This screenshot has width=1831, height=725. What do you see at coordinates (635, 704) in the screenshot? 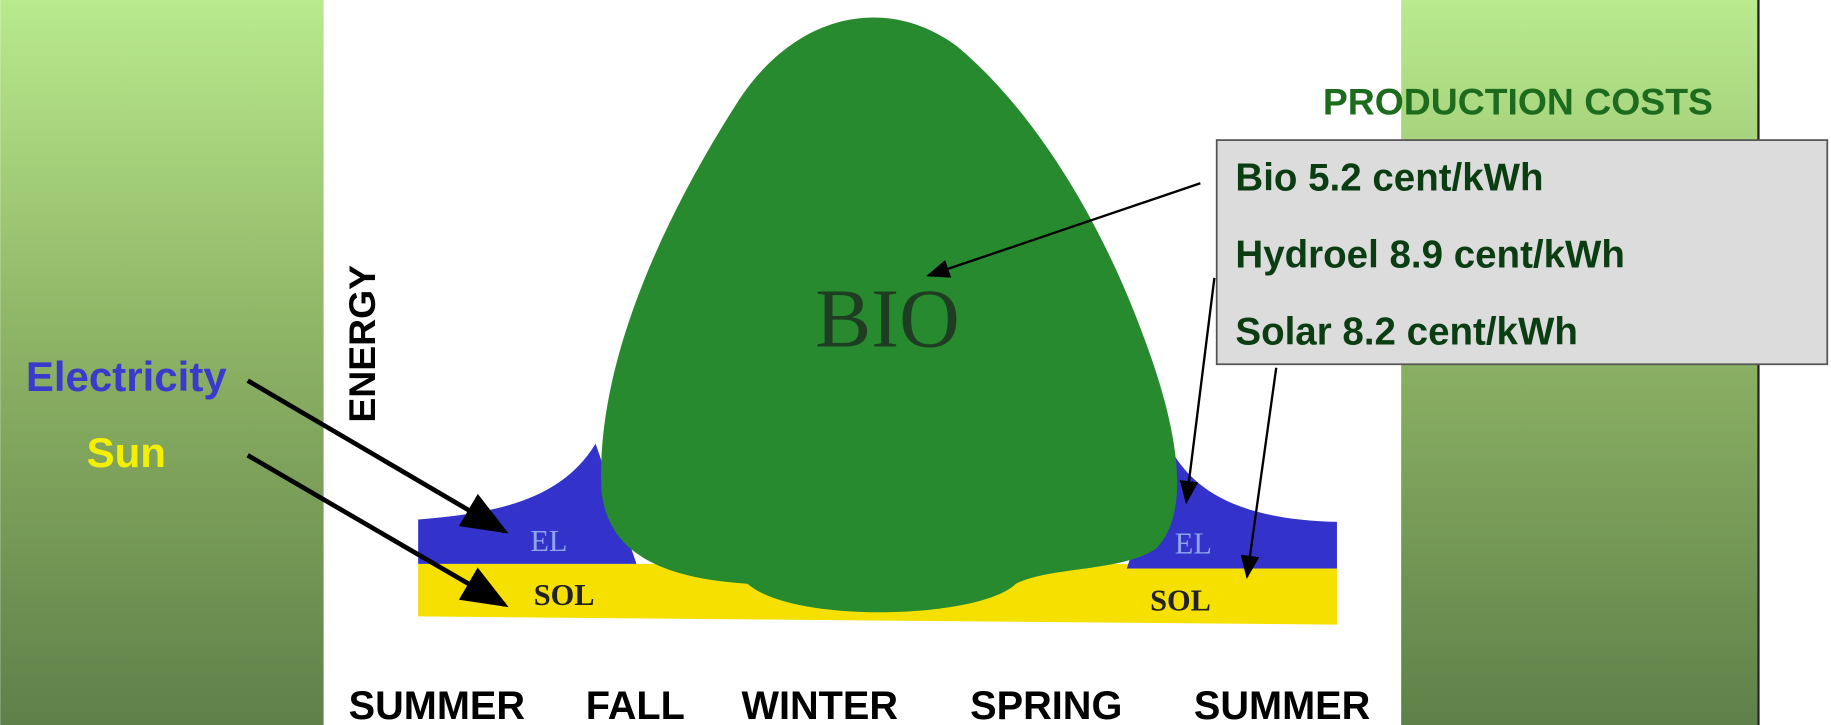
I see `season-label: FALL` at bounding box center [635, 704].